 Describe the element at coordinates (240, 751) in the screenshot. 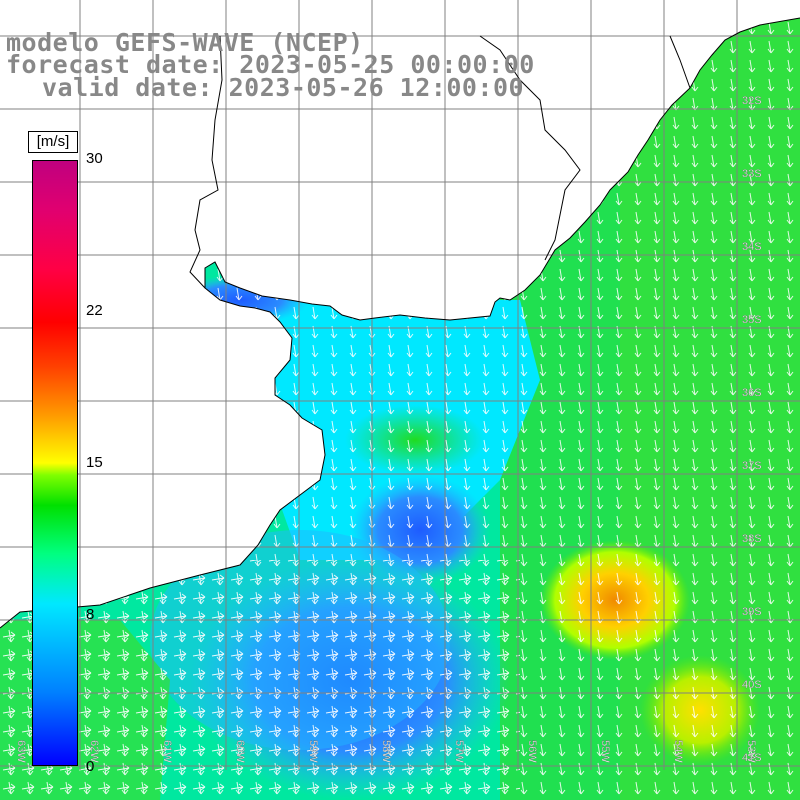

I see `lon-label: 60W` at that location.